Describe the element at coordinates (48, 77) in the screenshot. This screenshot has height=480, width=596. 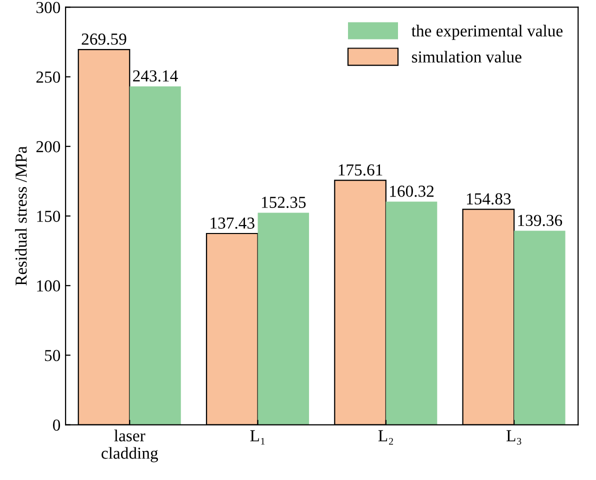
I see `y-tick-label: 250` at that location.